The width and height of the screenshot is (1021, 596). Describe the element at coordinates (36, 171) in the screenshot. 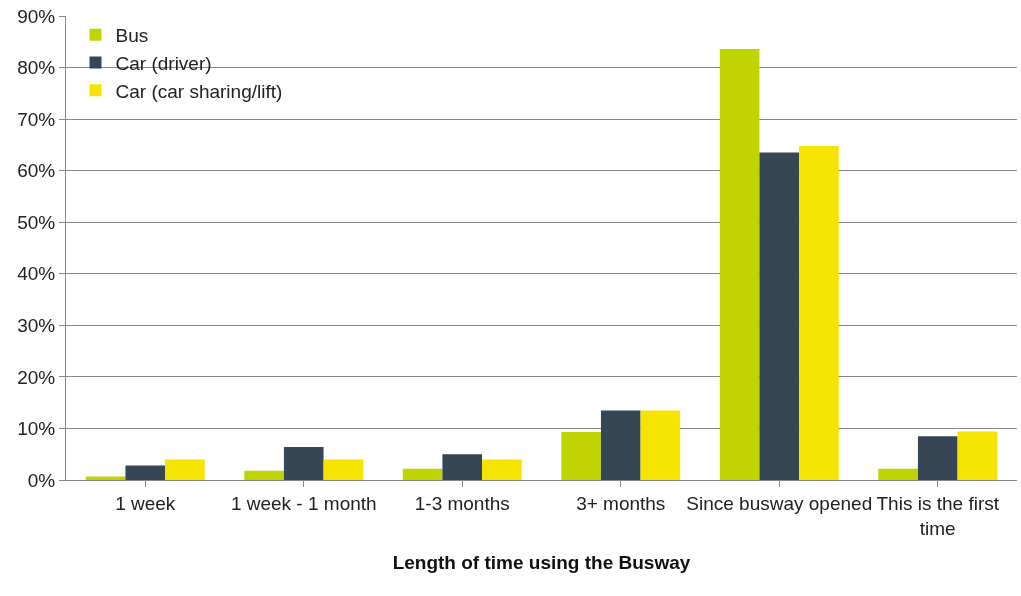

I see `y-tick-label: 60%` at that location.